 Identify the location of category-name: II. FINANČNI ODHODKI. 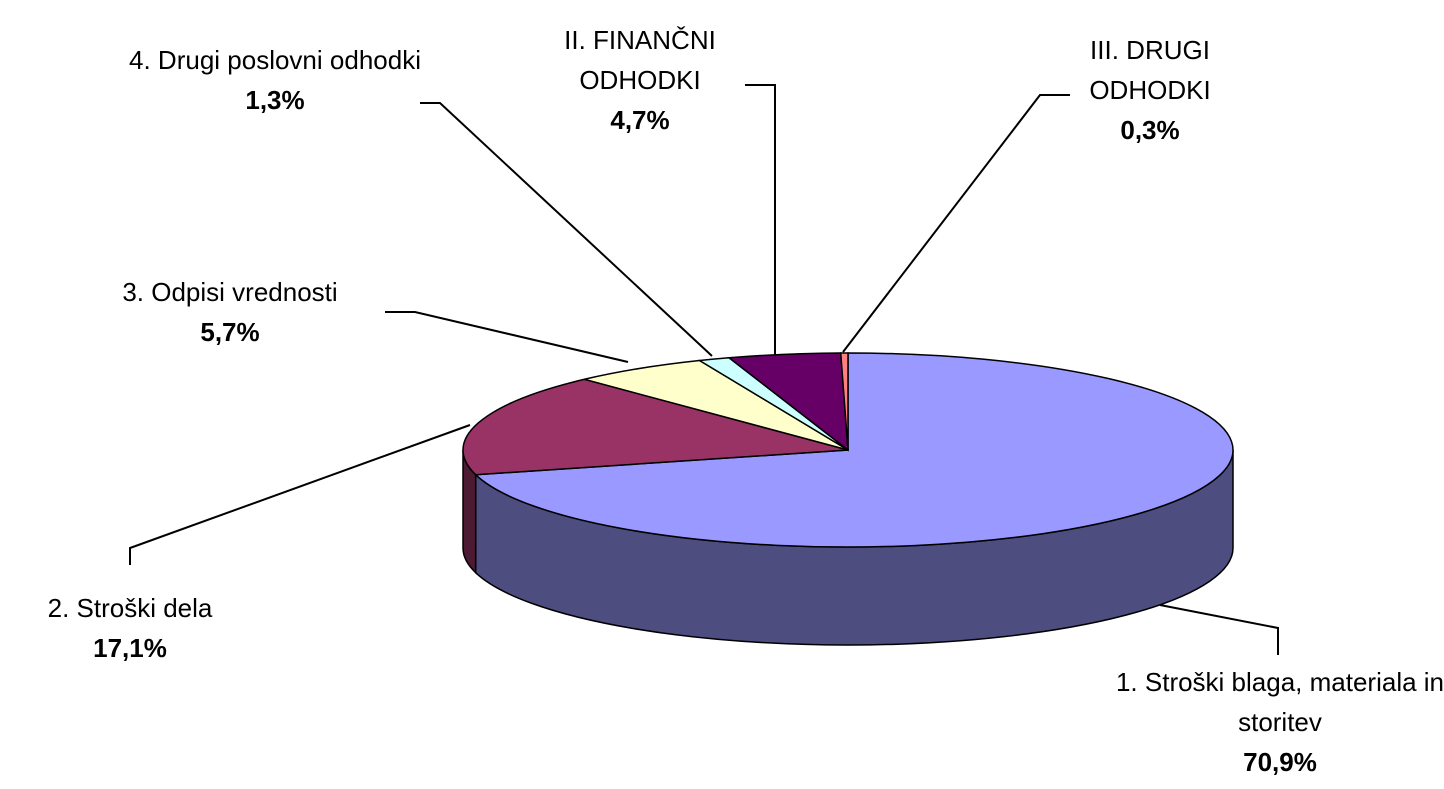
(640, 60).